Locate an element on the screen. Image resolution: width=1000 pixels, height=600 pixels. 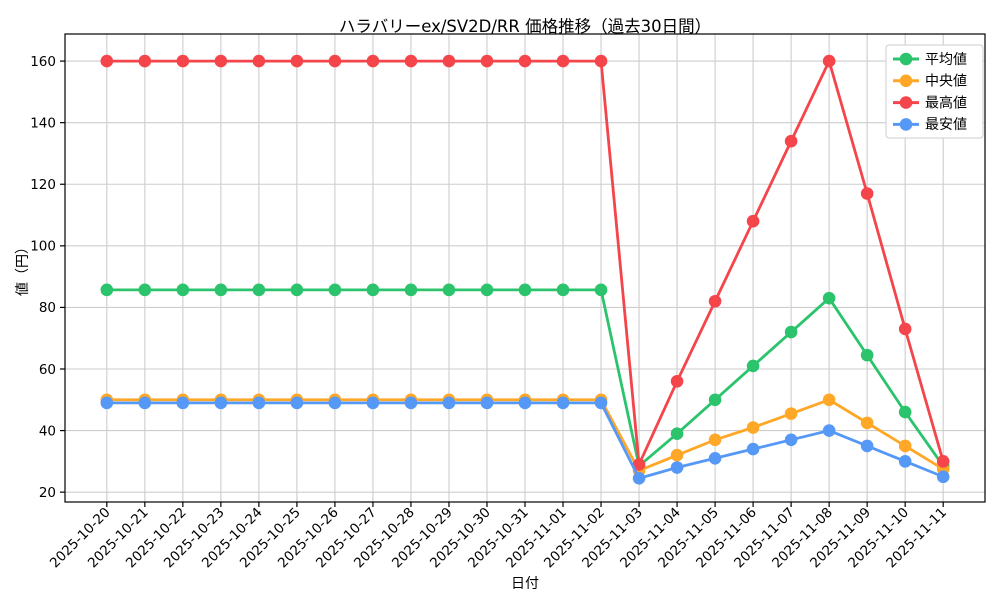
y-tick-label: 160 is located at coordinates (43, 62).